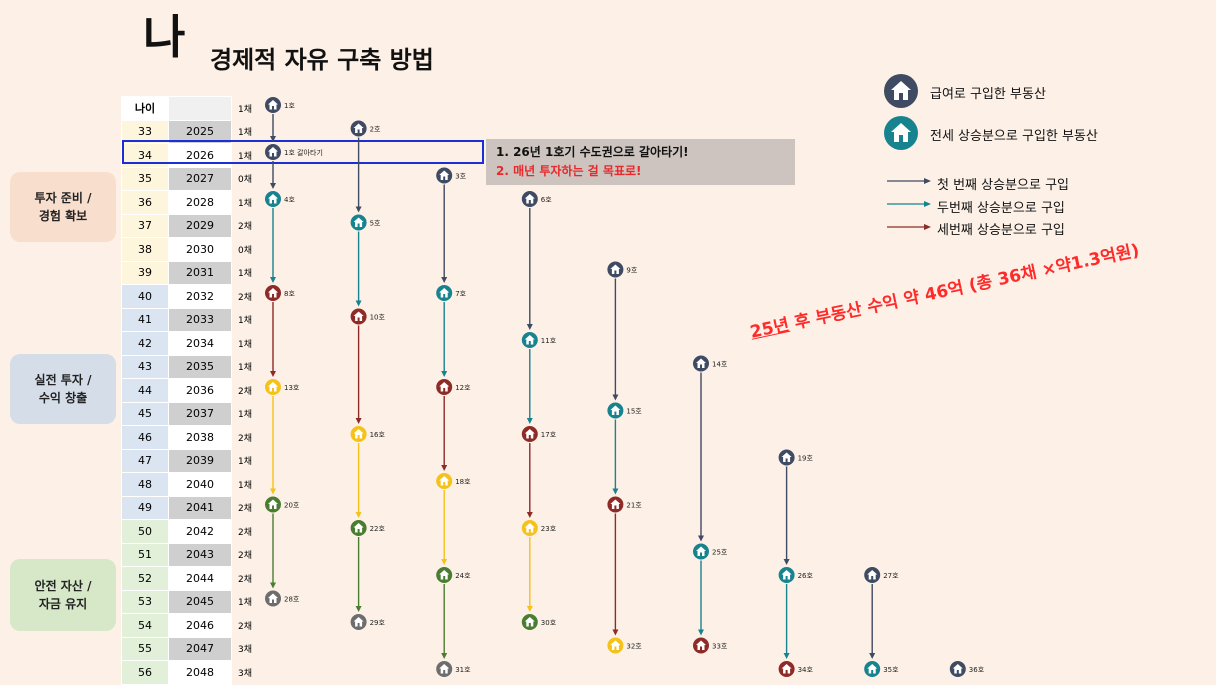 The width and height of the screenshot is (1216, 685). What do you see at coordinates (720, 647) in the screenshot?
I see `house-label: 33호` at bounding box center [720, 647].